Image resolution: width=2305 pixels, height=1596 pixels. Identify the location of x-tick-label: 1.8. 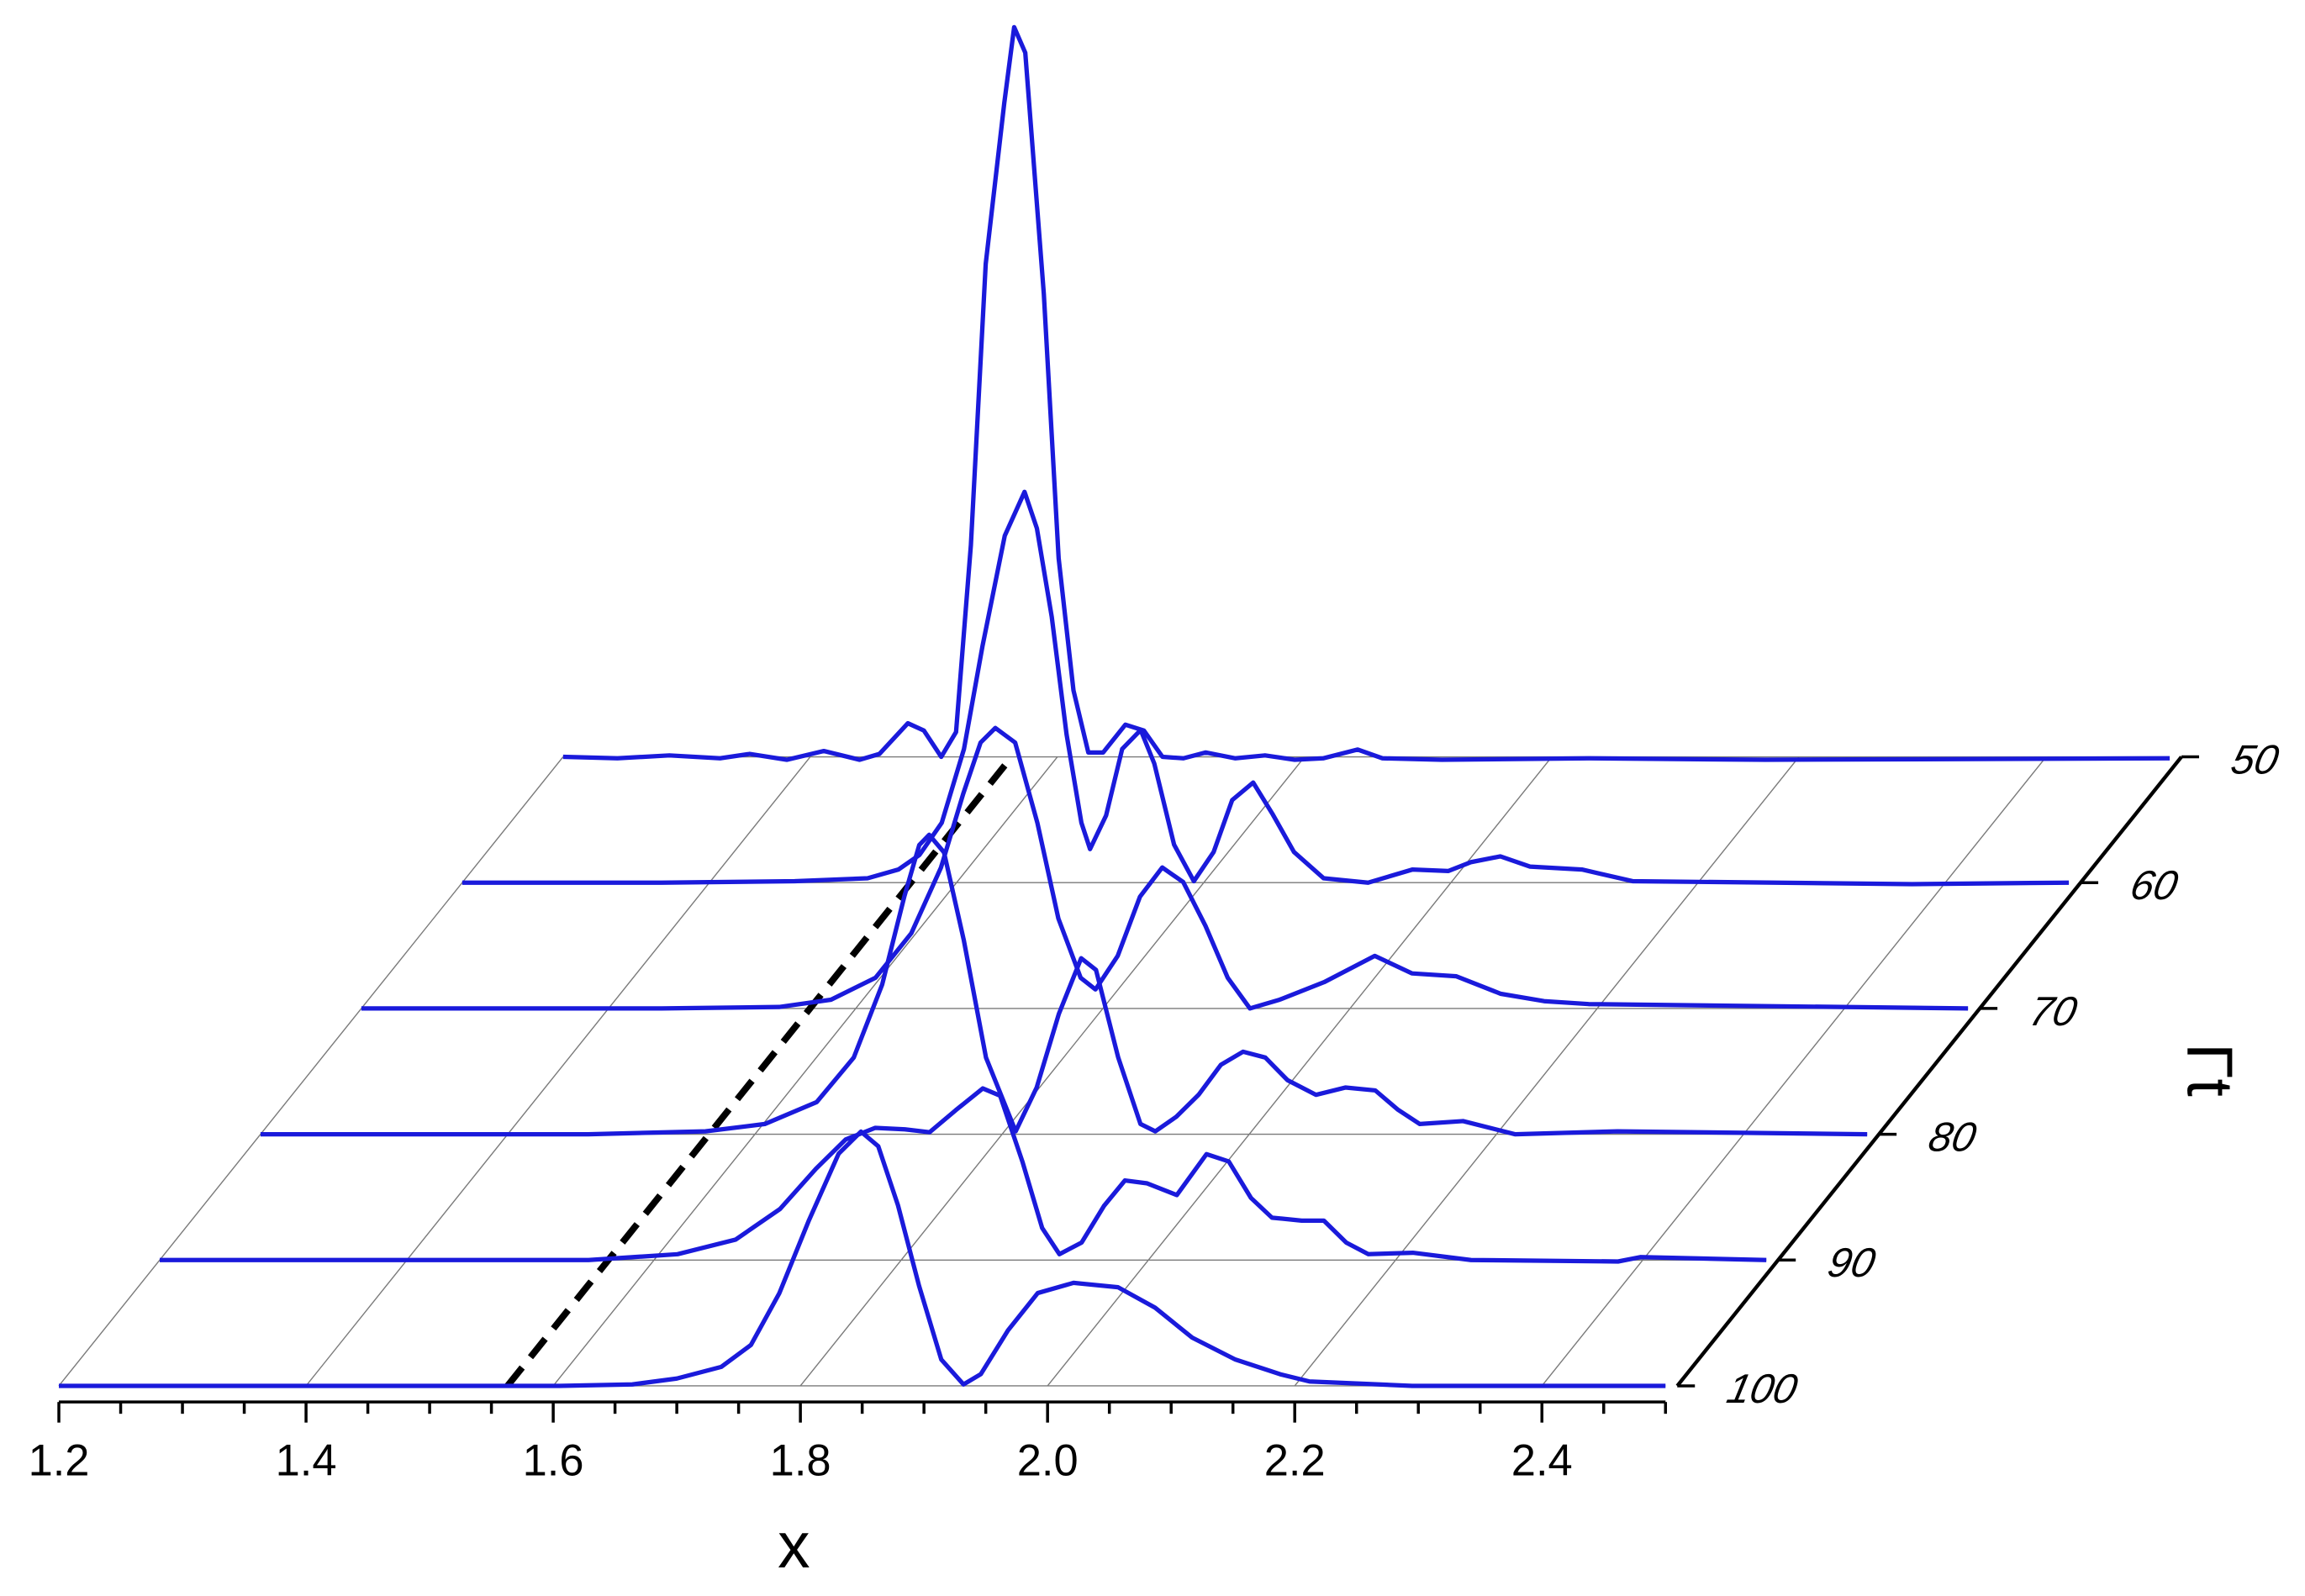
(801, 1461).